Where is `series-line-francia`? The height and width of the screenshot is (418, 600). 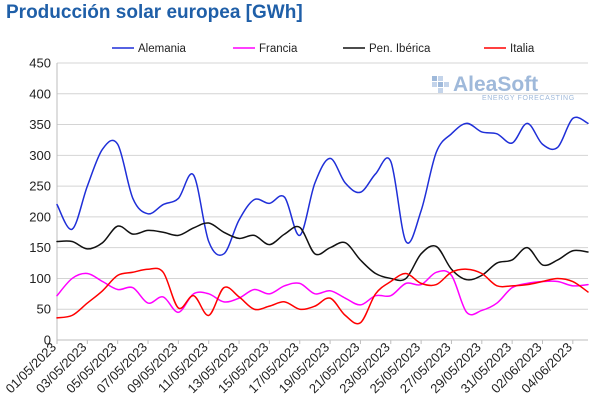
series-line-francia is located at coordinates (322, 293).